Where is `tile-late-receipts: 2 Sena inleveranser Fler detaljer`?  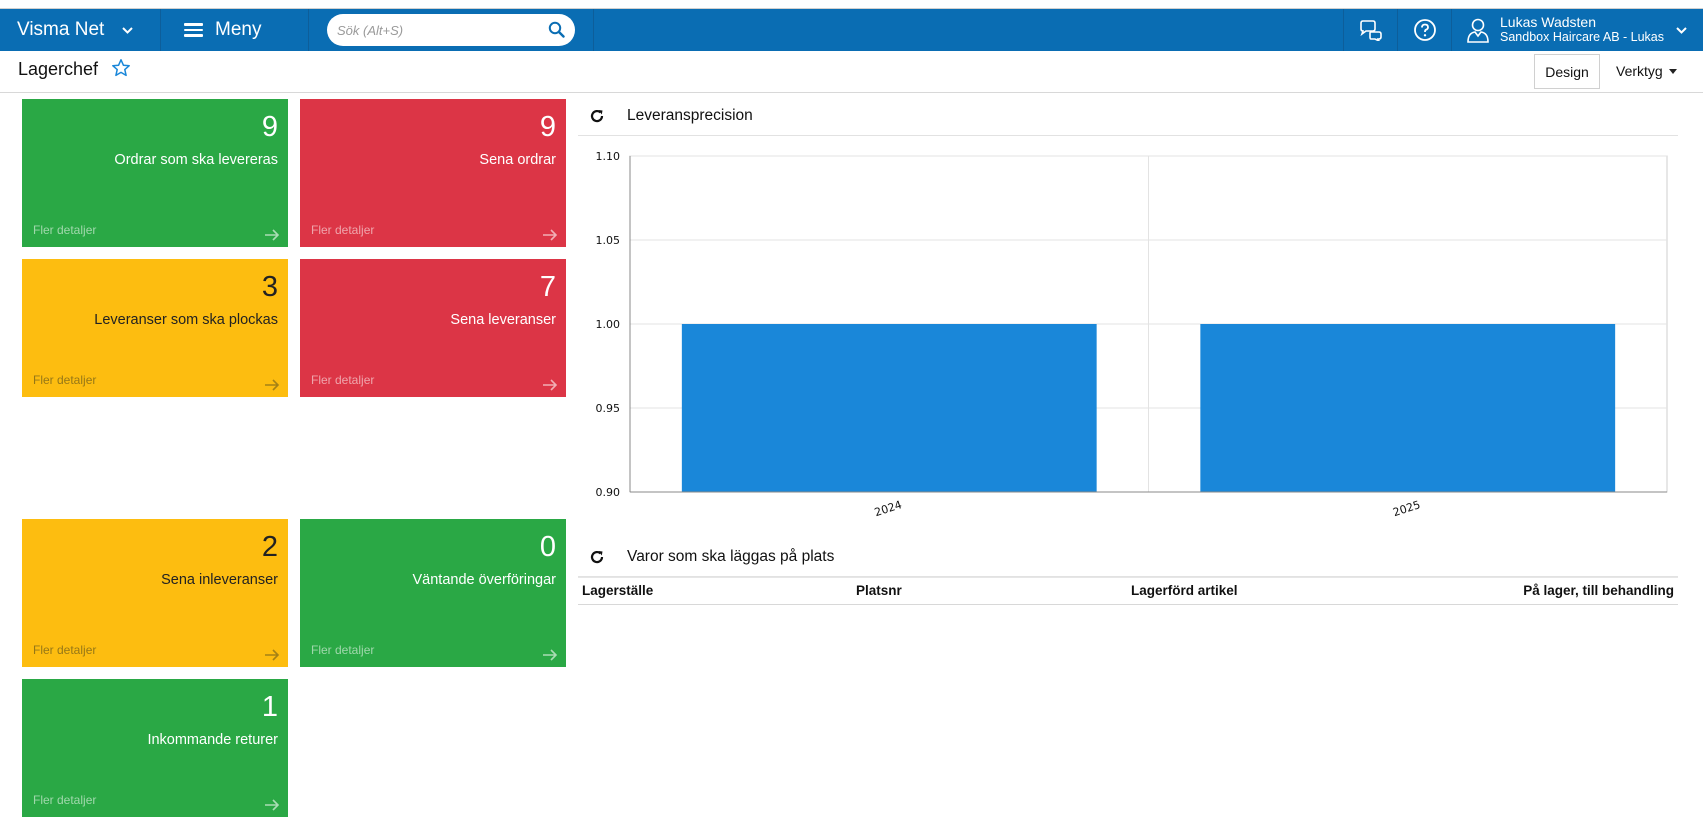
tile-late-receipts: 2 Sena inleveranser Fler detaljer is located at coordinates (155, 593).